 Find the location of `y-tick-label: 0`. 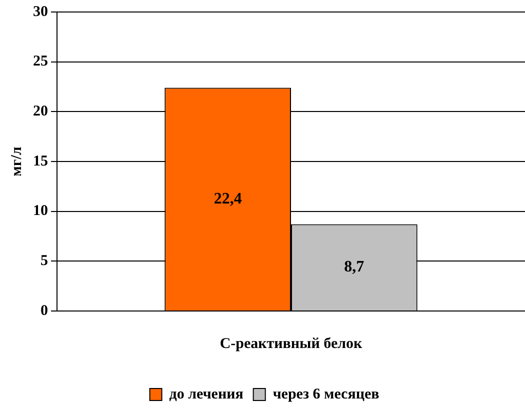

y-tick-label: 0 is located at coordinates (44, 310).